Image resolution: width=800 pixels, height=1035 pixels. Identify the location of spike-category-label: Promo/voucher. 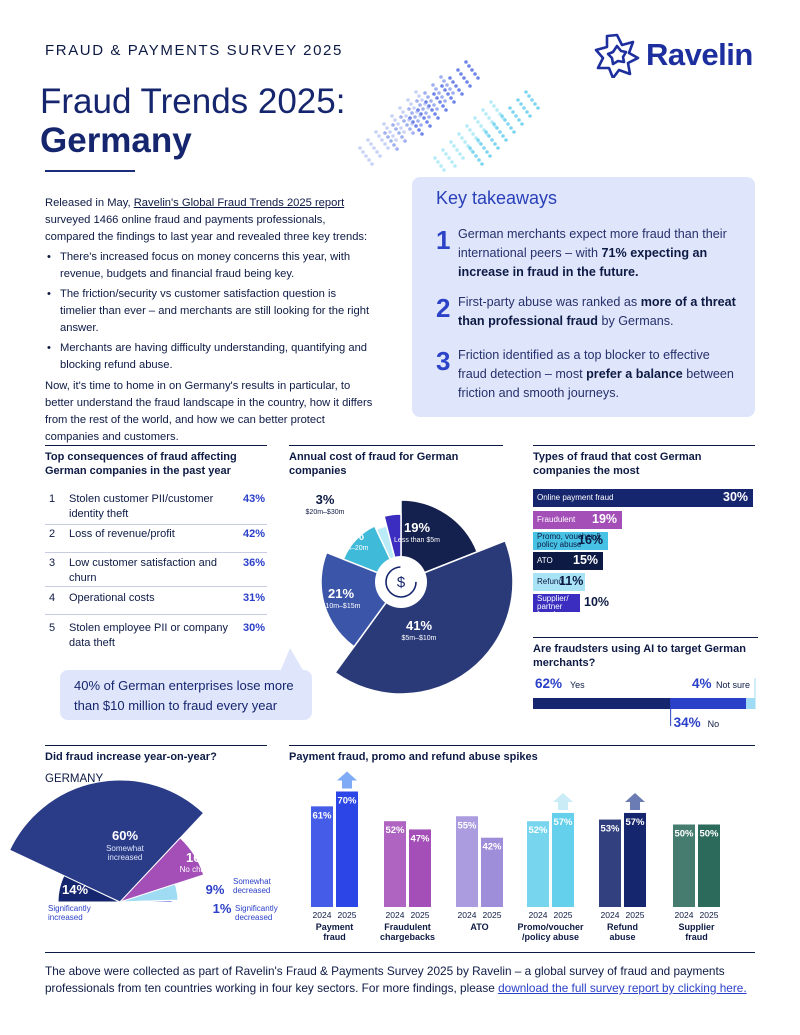
(550, 927).